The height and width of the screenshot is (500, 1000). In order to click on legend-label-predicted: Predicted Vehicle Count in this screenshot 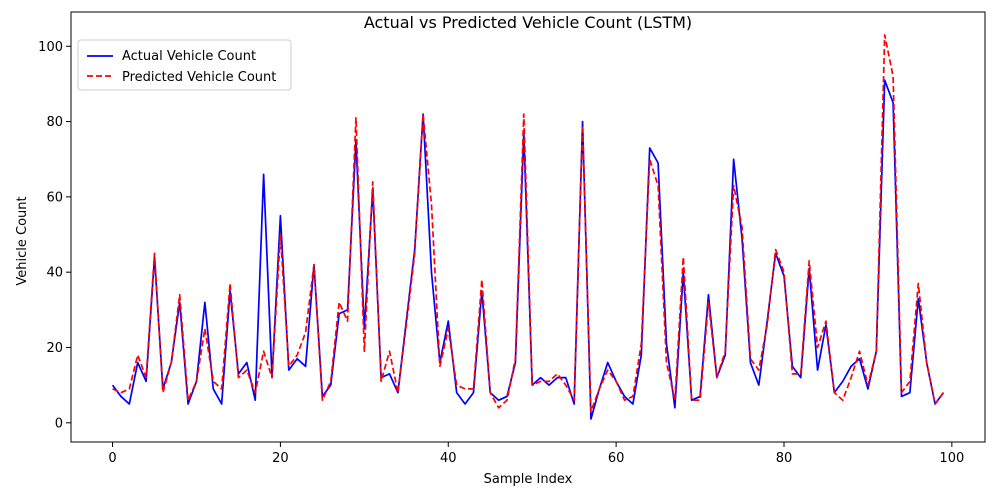, I will do `click(199, 77)`.